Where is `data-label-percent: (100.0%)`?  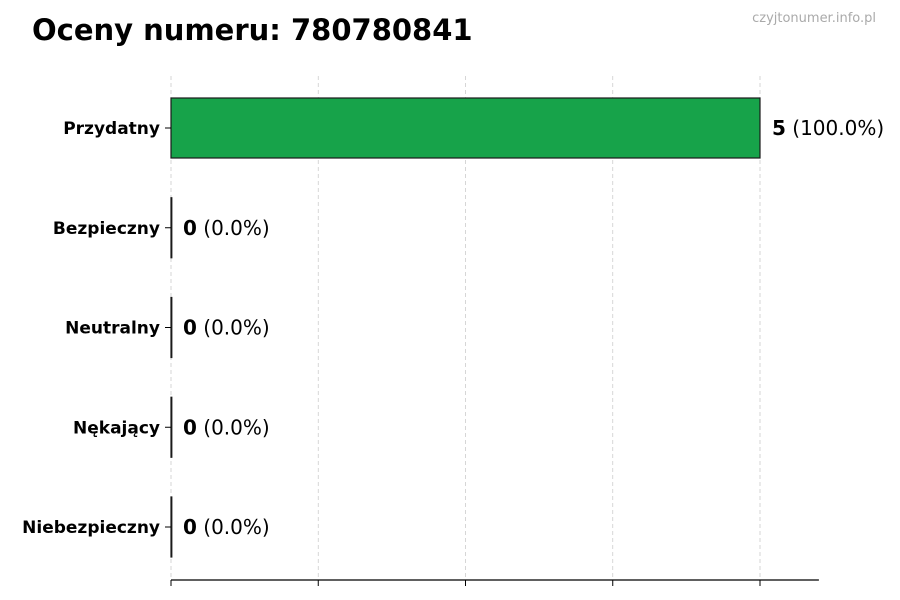
data-label-percent: (100.0%) is located at coordinates (835, 128).